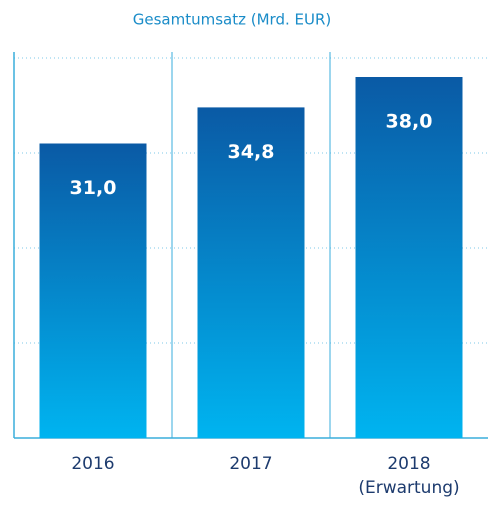  What do you see at coordinates (251, 152) in the screenshot?
I see `value-label: 34,8` at bounding box center [251, 152].